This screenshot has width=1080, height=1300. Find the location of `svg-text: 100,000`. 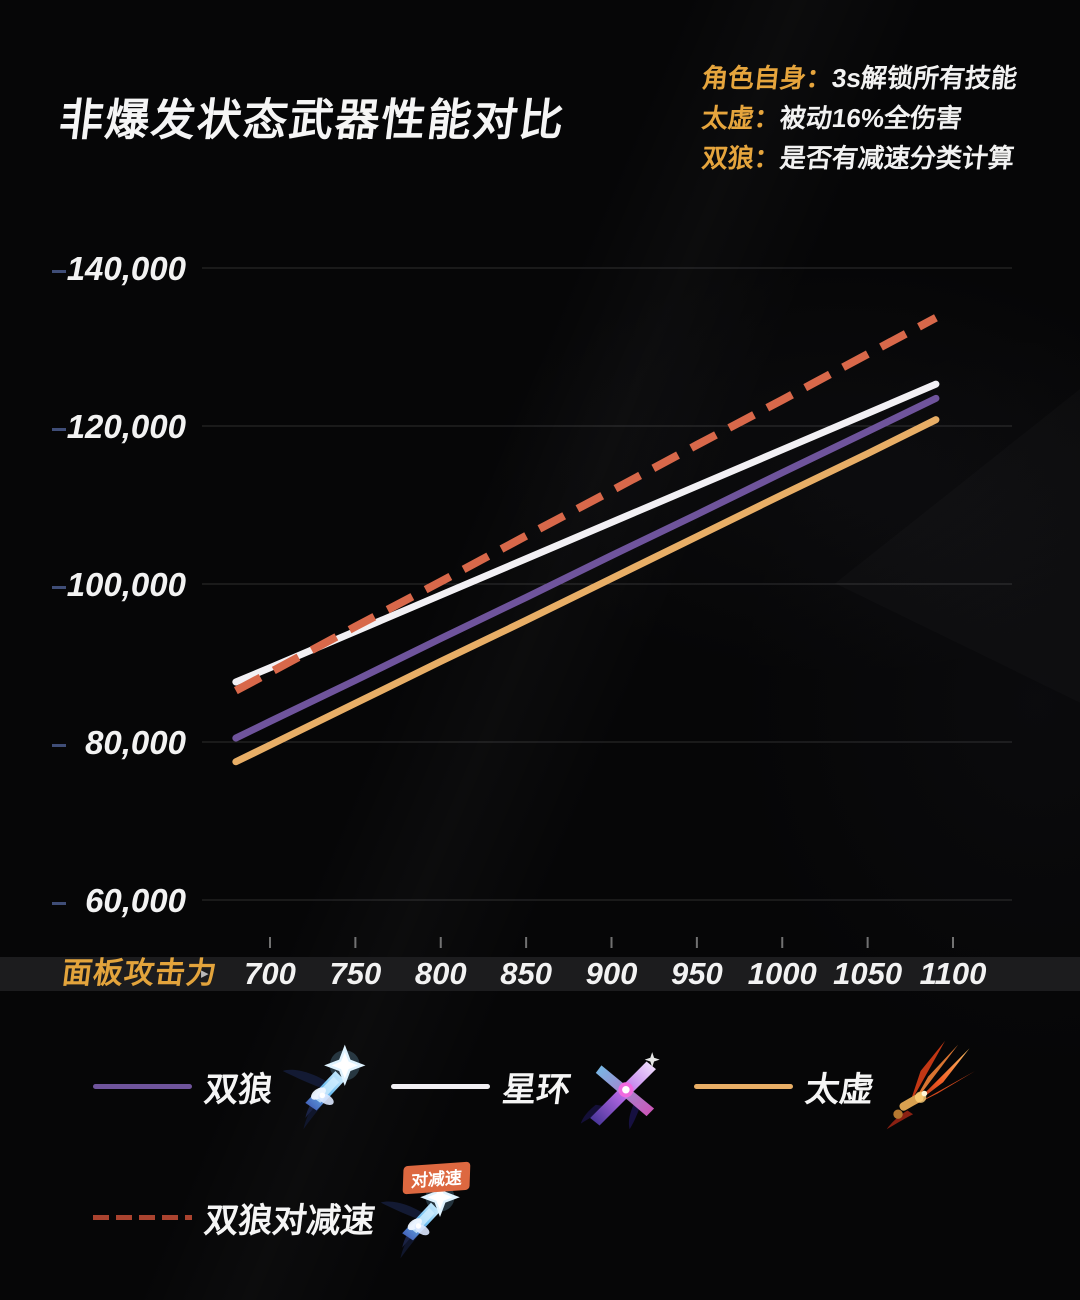

svg-text: 100,000 is located at coordinates (127, 584).